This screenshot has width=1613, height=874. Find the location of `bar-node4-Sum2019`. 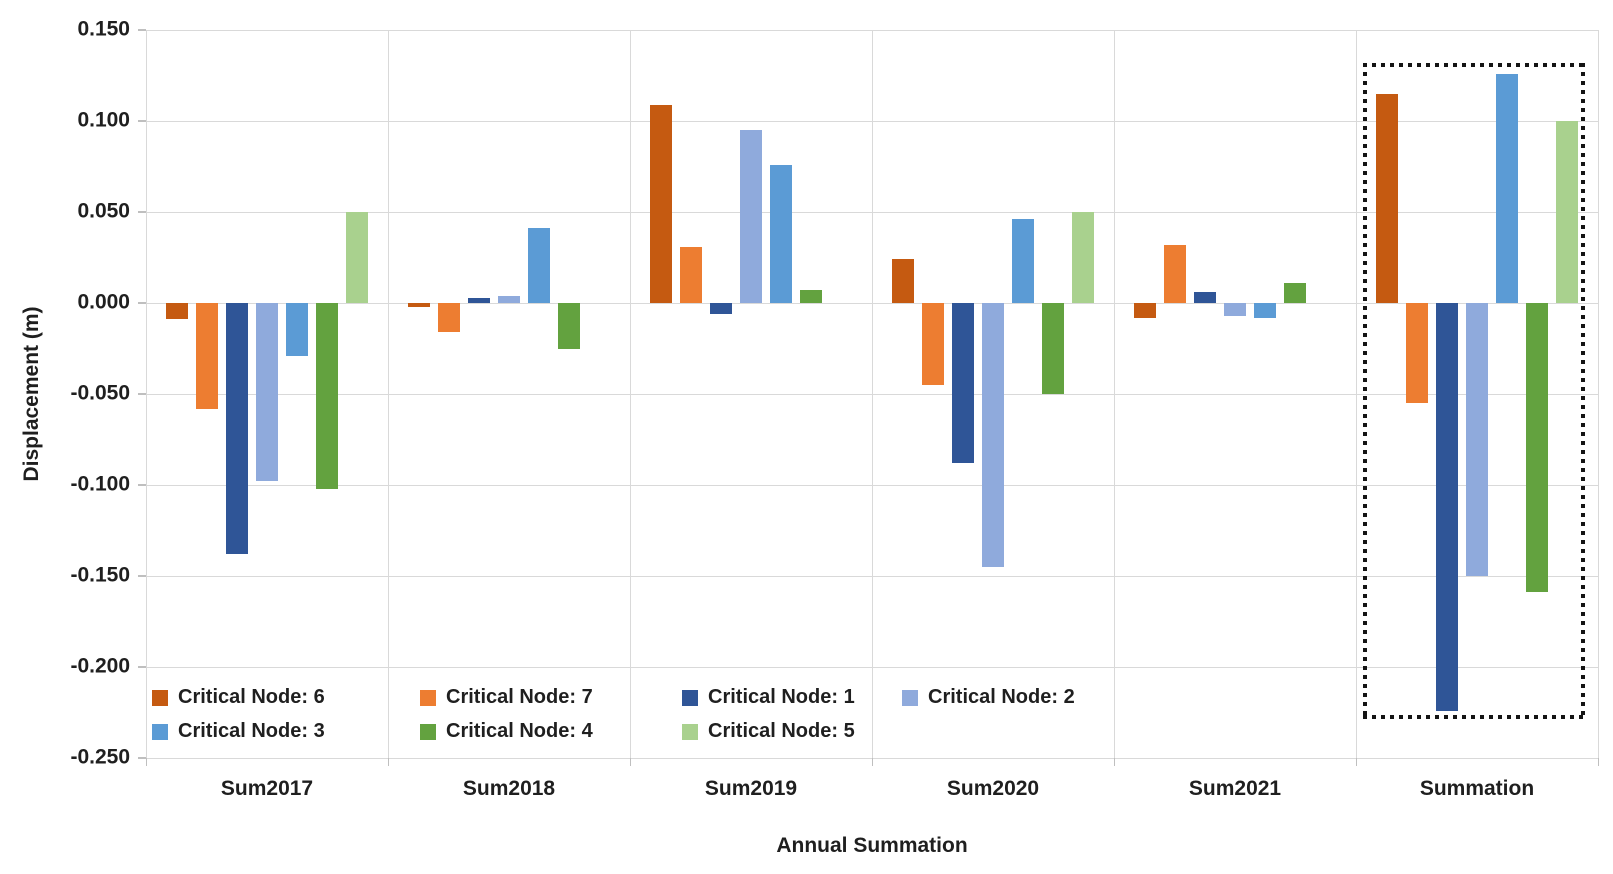

bar-node4-Sum2019 is located at coordinates (811, 296).